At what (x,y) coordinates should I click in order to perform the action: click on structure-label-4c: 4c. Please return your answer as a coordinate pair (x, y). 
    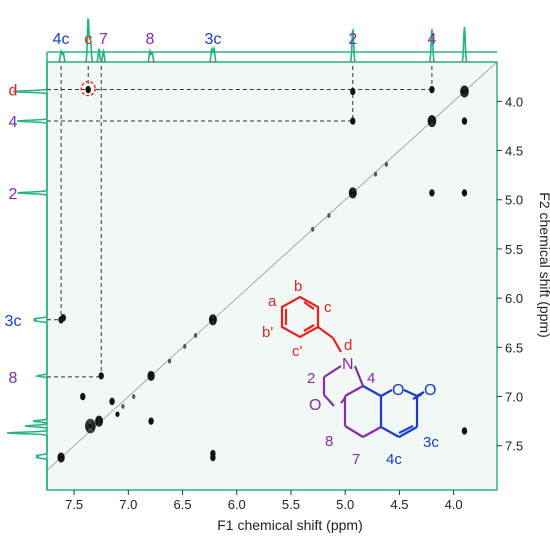
    Looking at the image, I should click on (394, 459).